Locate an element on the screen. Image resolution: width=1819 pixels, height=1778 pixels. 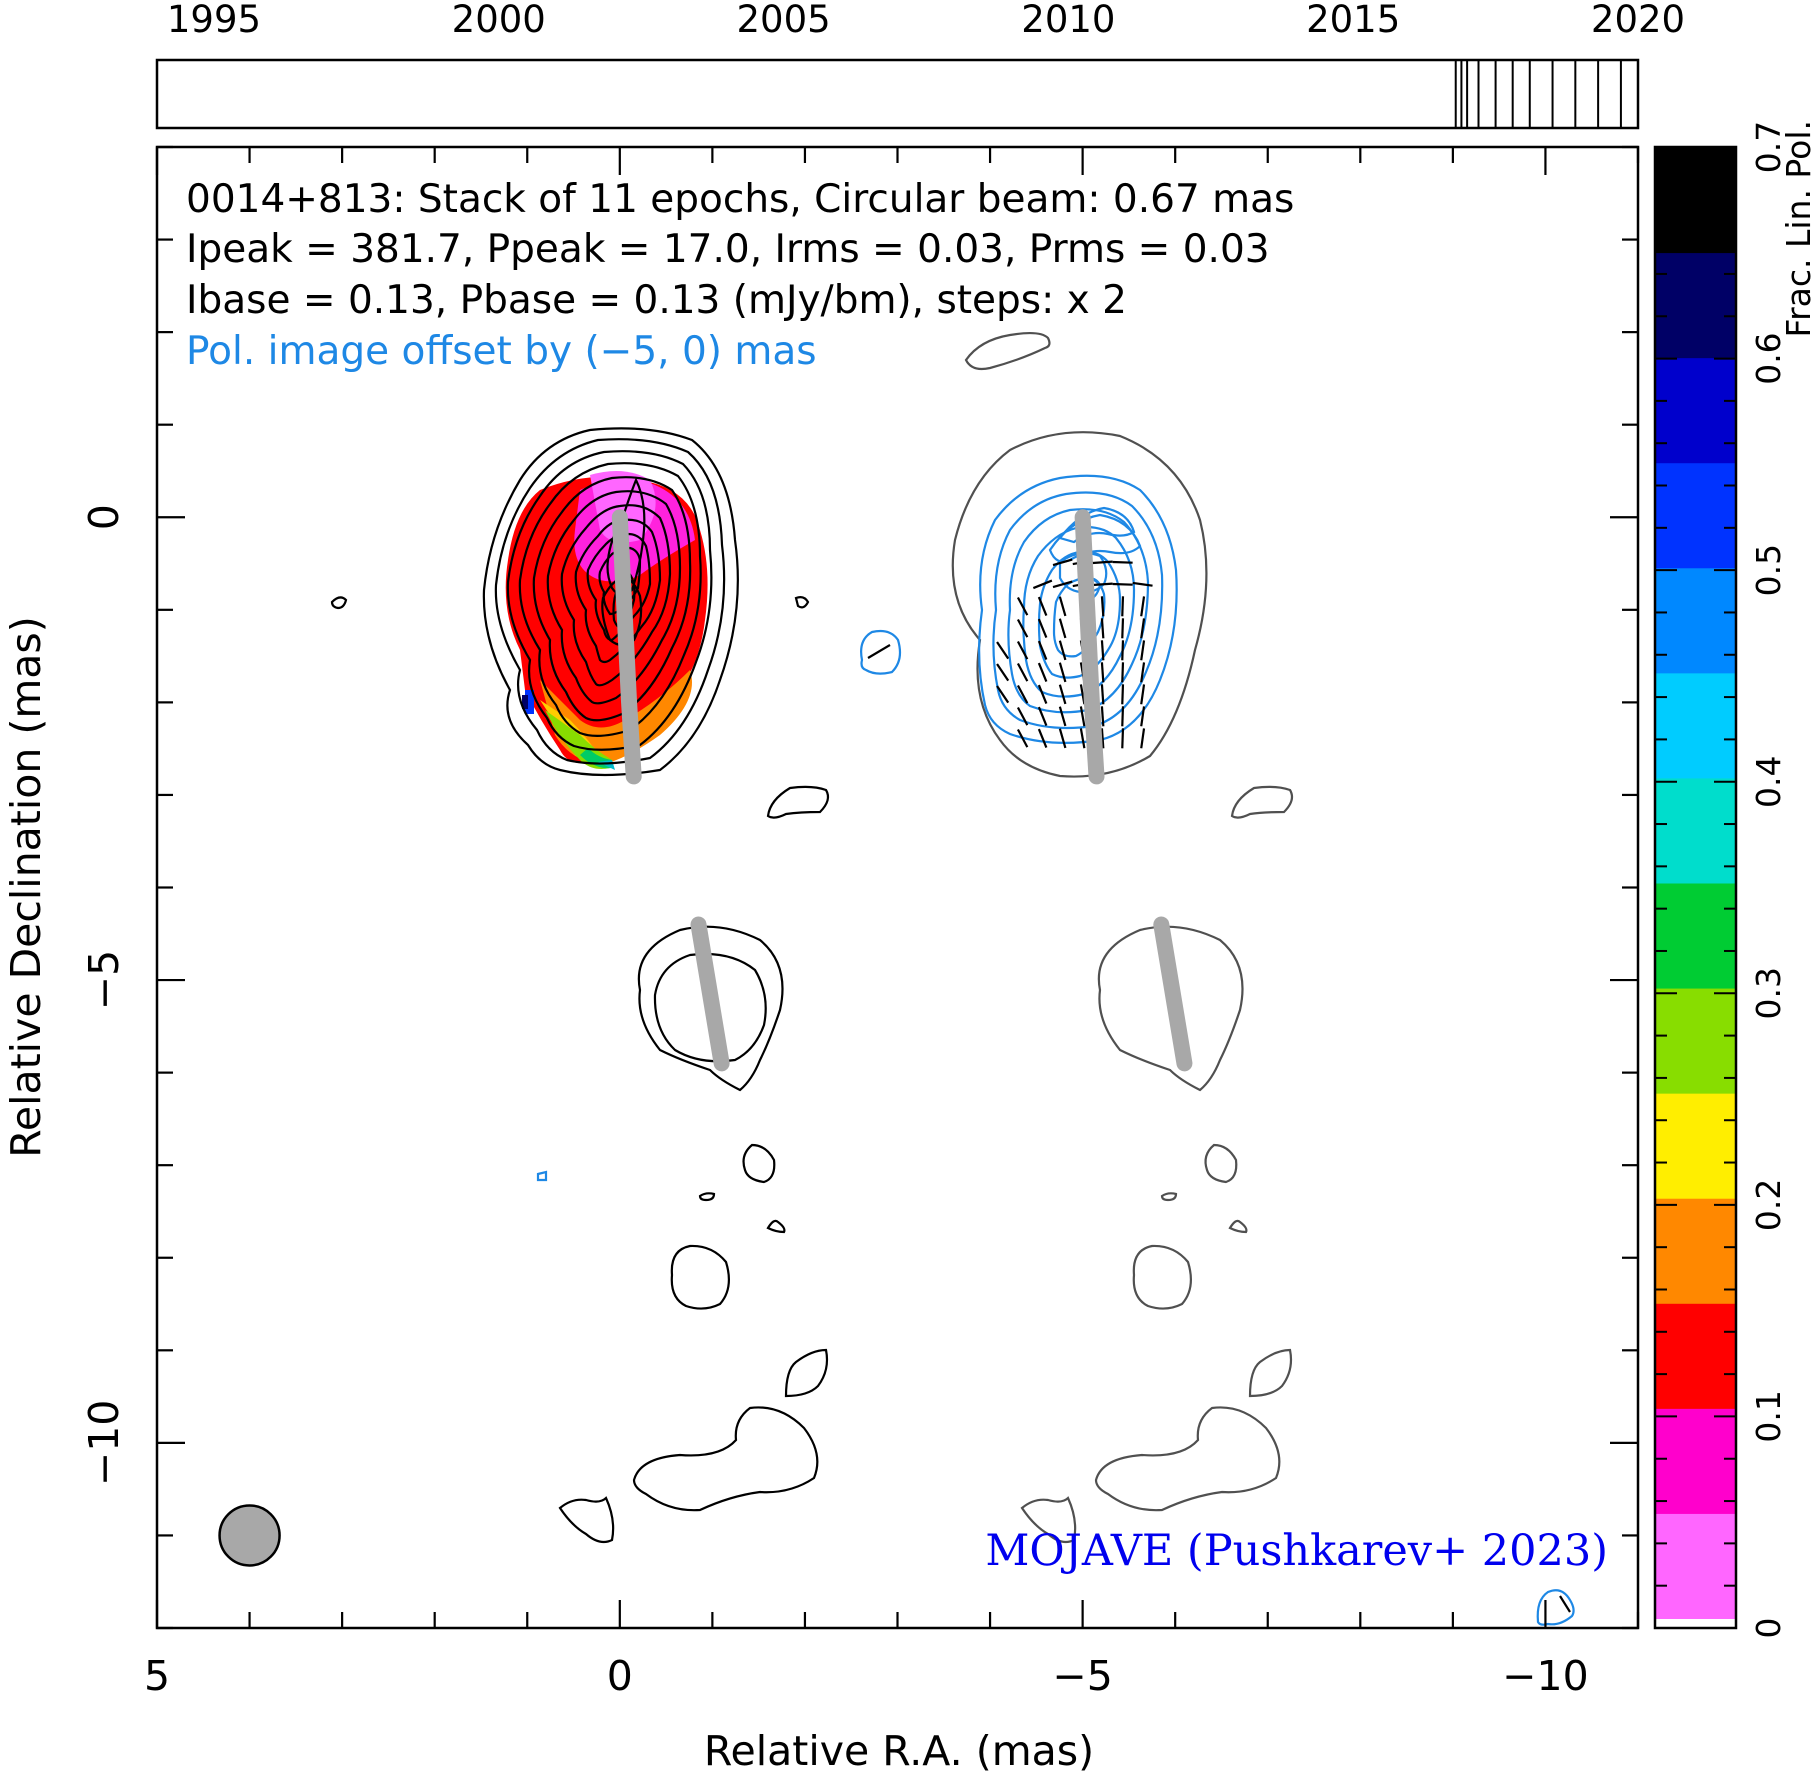
timeline-tick-label: 2000 is located at coordinates (499, 20).